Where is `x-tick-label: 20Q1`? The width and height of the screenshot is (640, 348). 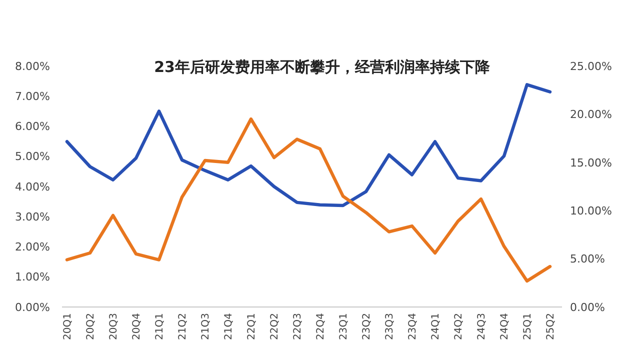
x-tick-label: 20Q1 is located at coordinates (68, 326).